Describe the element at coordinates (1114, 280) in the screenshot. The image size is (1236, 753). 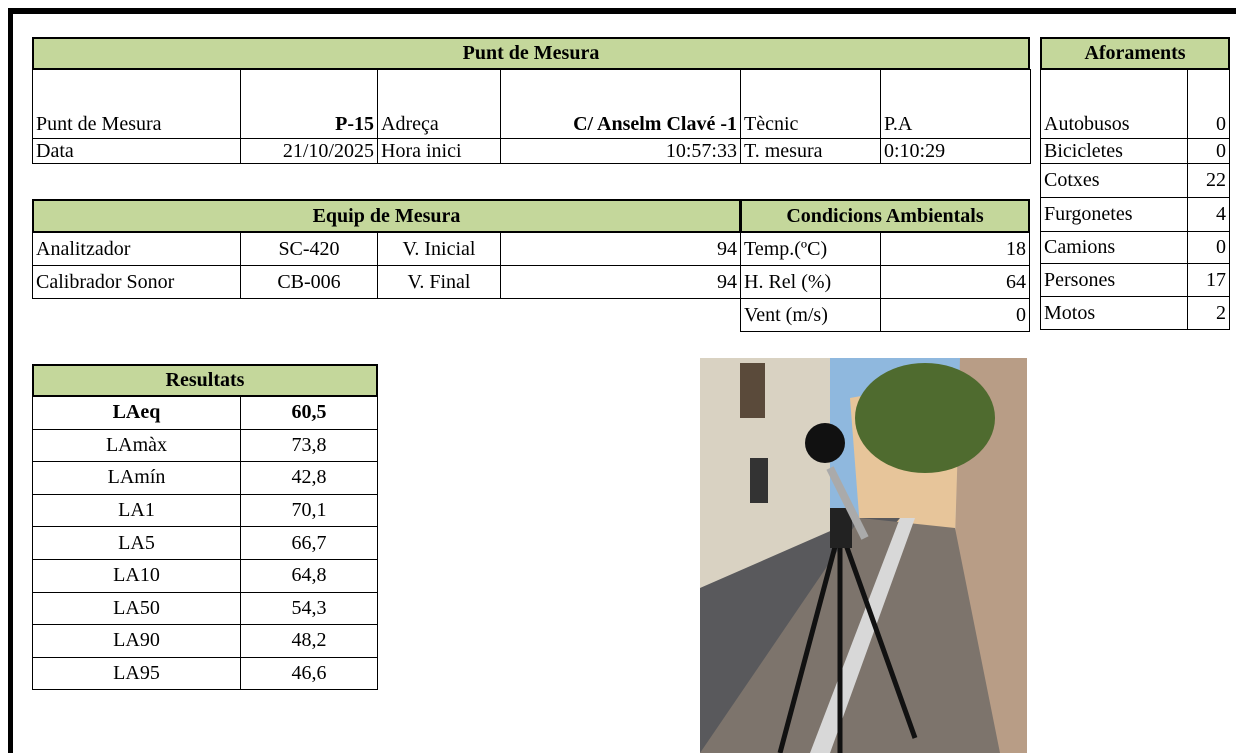
I see `table-cell: Persones` at that location.